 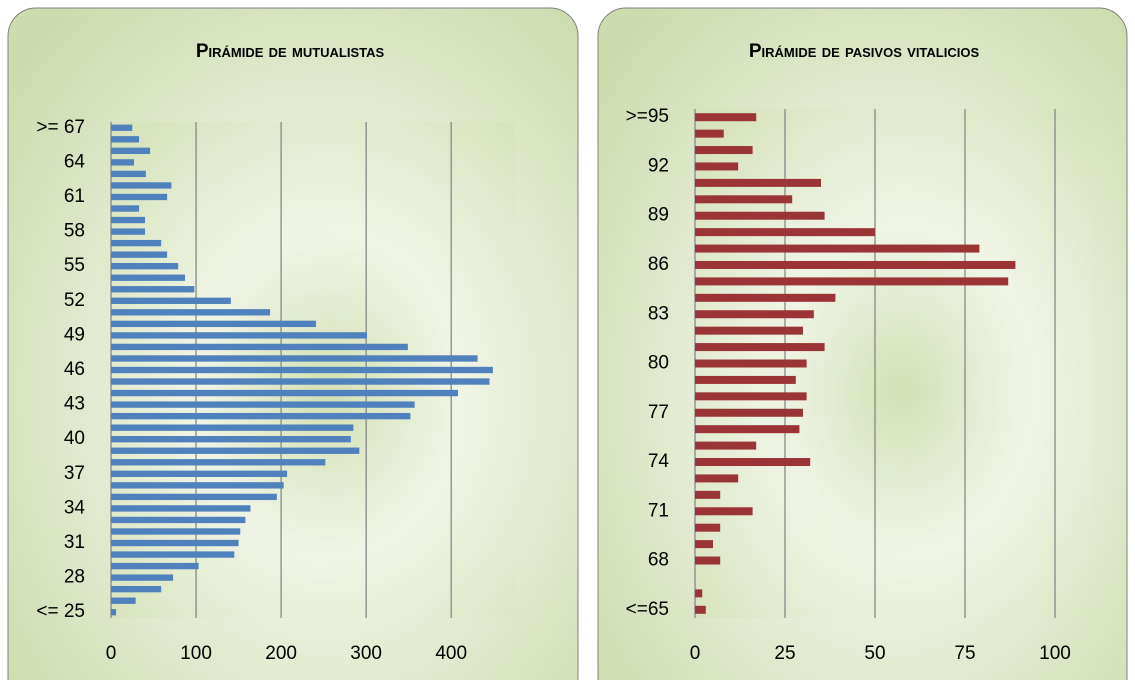 What do you see at coordinates (964, 653) in the screenshot?
I see `x-tick-label: 75` at bounding box center [964, 653].